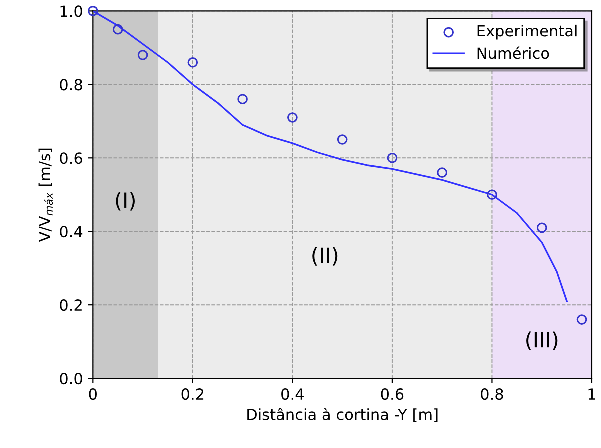 The height and width of the screenshot is (448, 601). I want to click on y-tick-label: 1.0, so click(71, 12).